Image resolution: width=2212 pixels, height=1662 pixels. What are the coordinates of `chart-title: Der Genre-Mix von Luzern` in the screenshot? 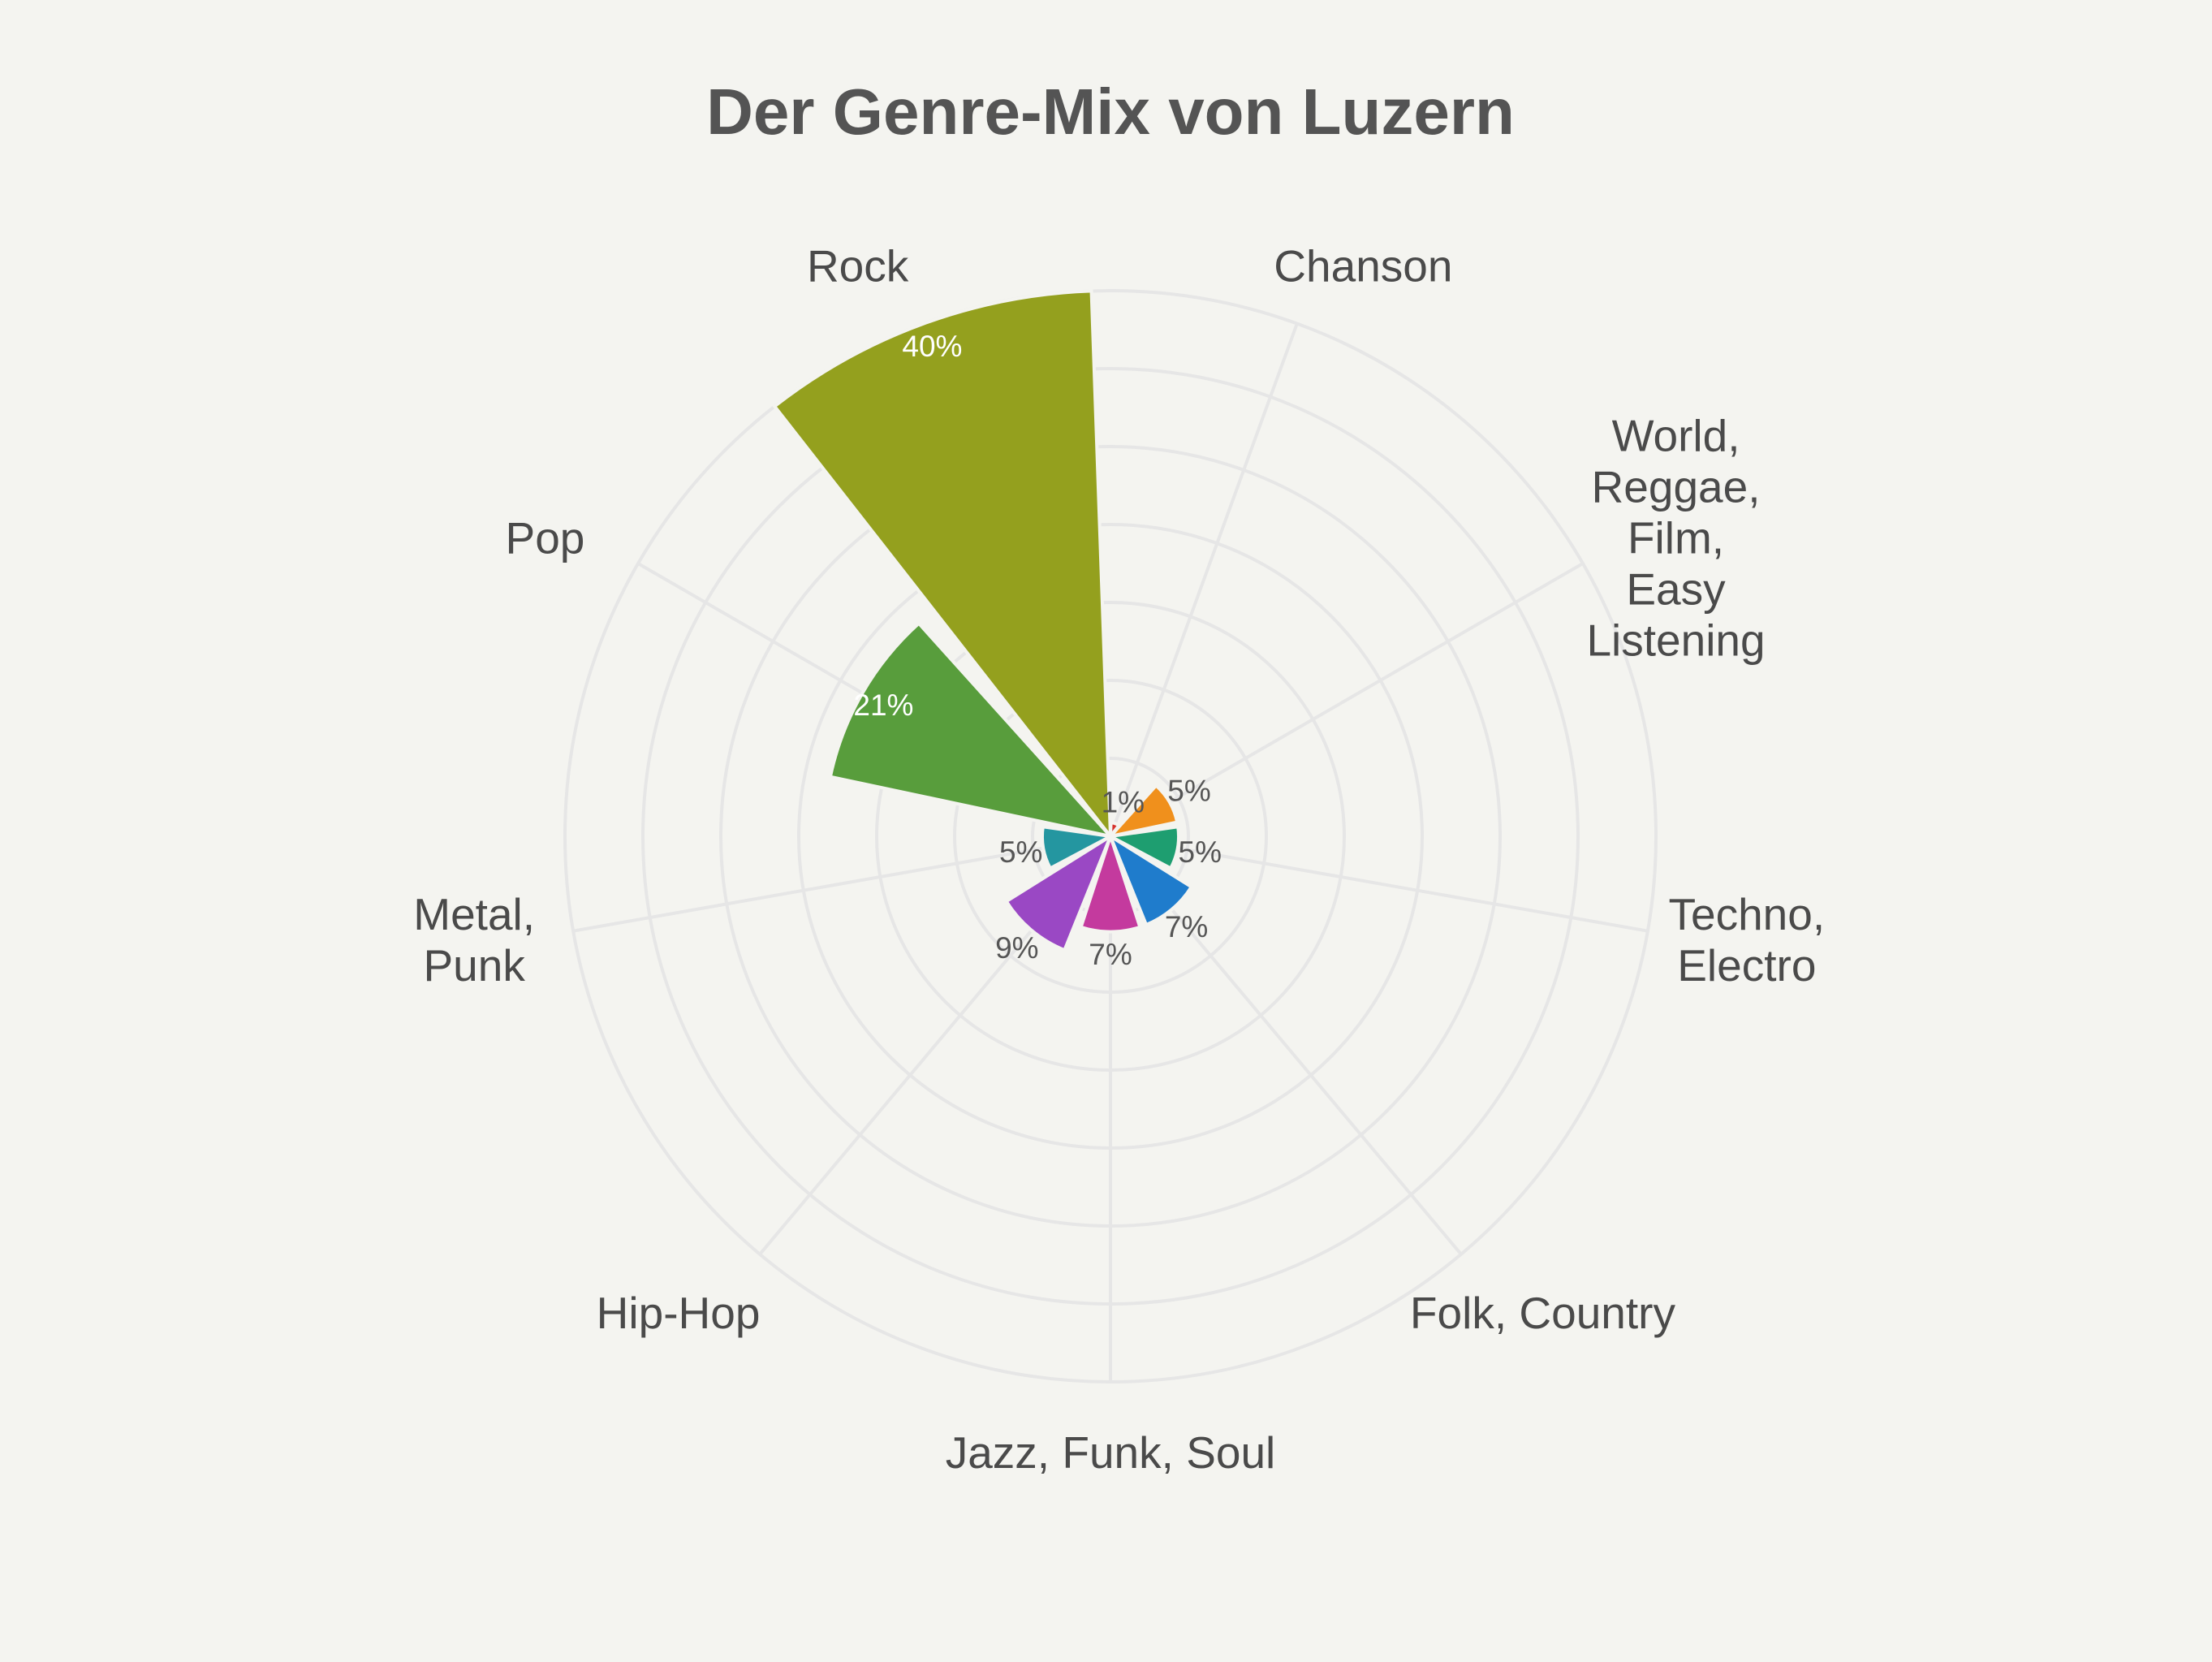 It's located at (1110, 112).